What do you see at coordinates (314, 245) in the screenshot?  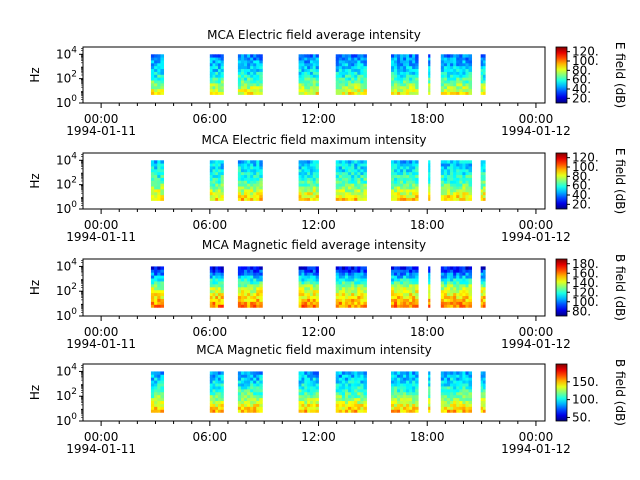 I see `chart-title: MCA Magnetic field average intensity` at bounding box center [314, 245].